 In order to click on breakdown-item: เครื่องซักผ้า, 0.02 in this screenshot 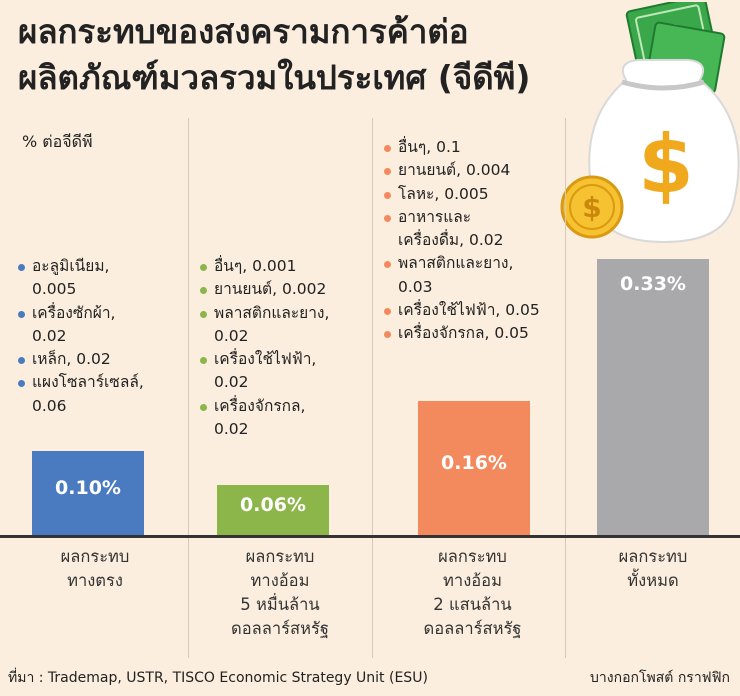, I will do `click(103, 325)`.